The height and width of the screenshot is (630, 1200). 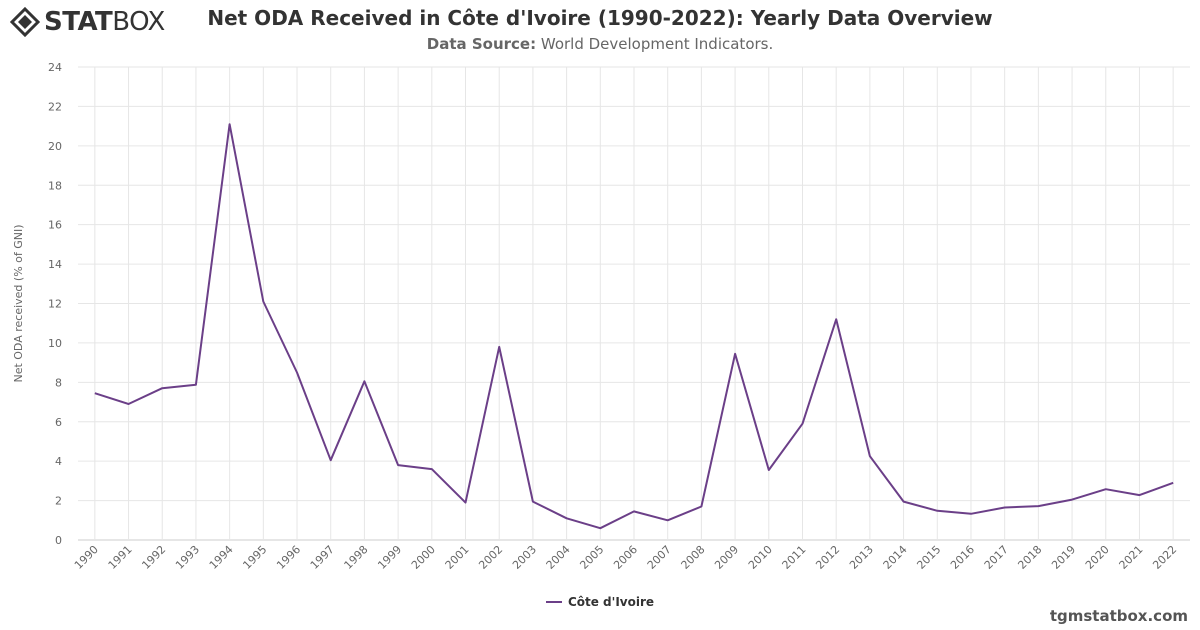 What do you see at coordinates (591, 557) in the screenshot?
I see `x-tick-label: 2005` at bounding box center [591, 557].